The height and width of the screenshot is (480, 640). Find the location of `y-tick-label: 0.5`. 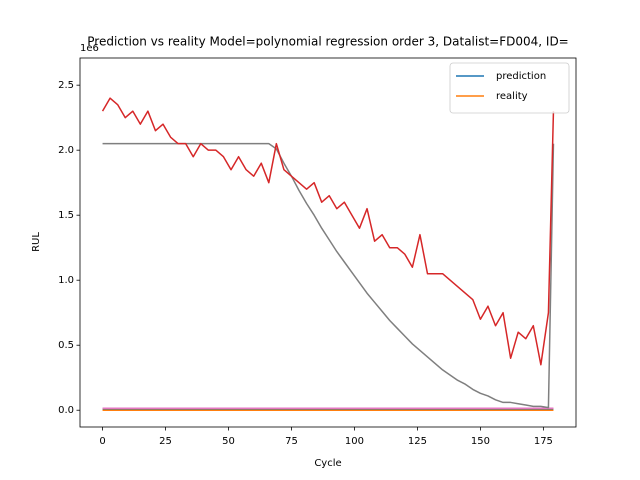

y-tick-label: 0.5 is located at coordinates (66, 345).